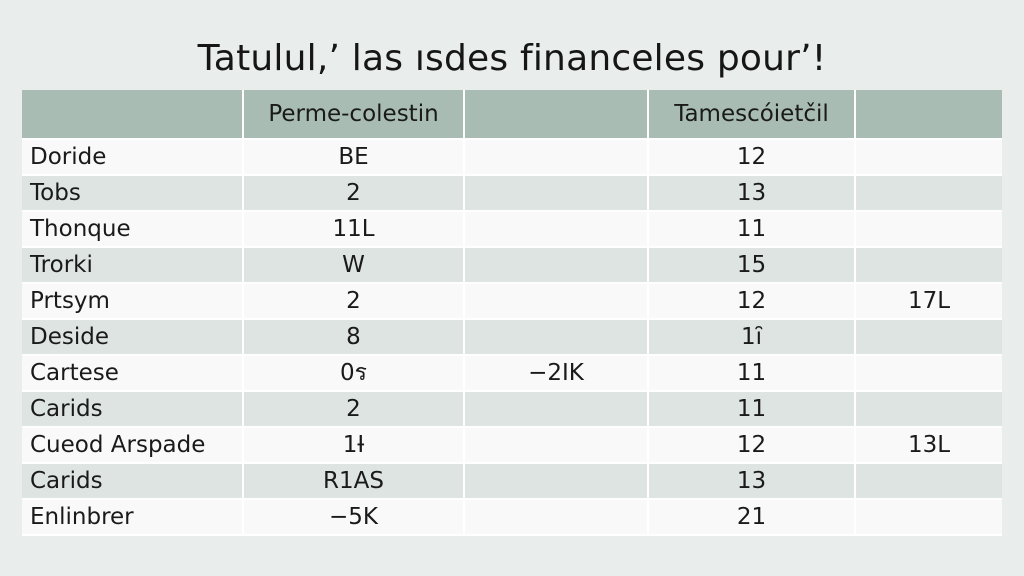 The width and height of the screenshot is (1024, 576). Describe the element at coordinates (752, 517) in the screenshot. I see `table-cell: 21` at that location.